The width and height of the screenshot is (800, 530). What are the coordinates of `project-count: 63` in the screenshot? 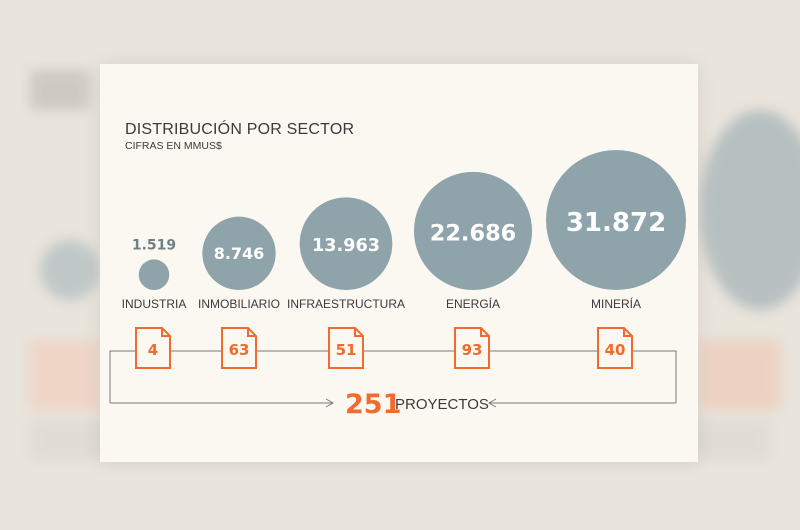 It's located at (239, 350).